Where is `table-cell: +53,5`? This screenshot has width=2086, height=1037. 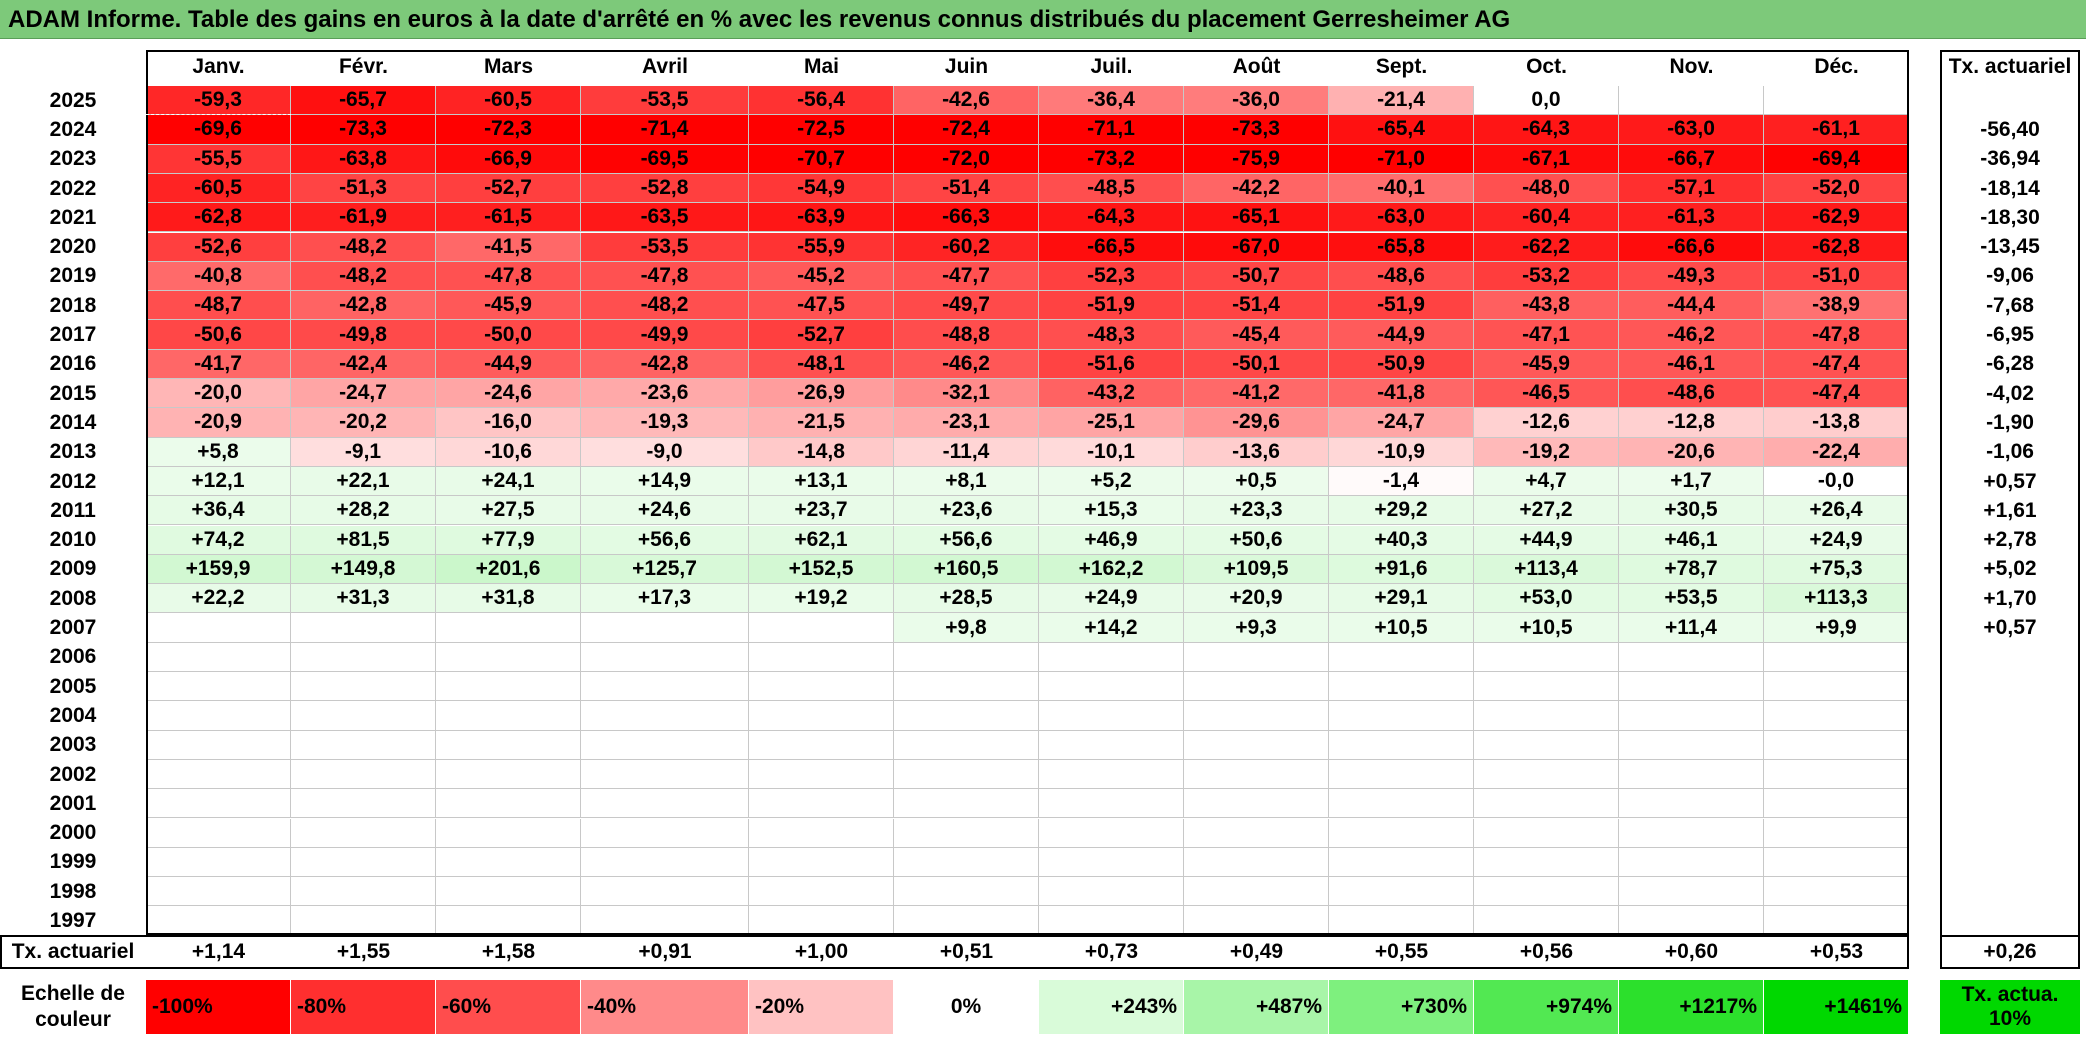
table-cell: +53,5 is located at coordinates (1691, 599).